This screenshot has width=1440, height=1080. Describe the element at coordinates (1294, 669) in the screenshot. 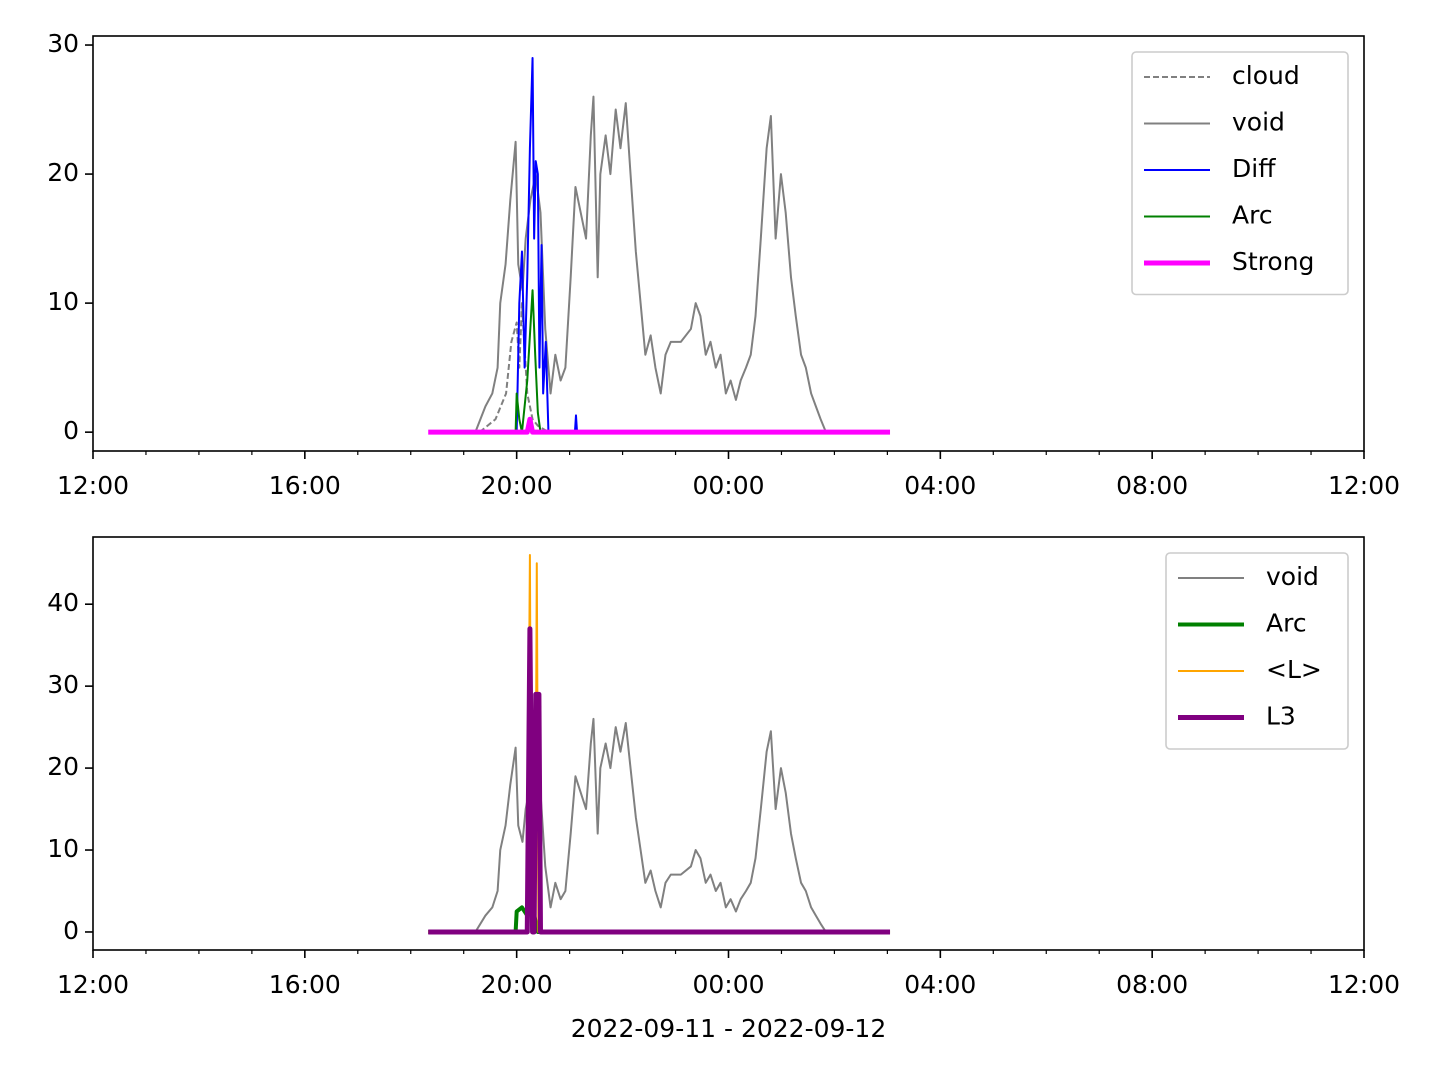

I see `legend-label: <L>` at that location.